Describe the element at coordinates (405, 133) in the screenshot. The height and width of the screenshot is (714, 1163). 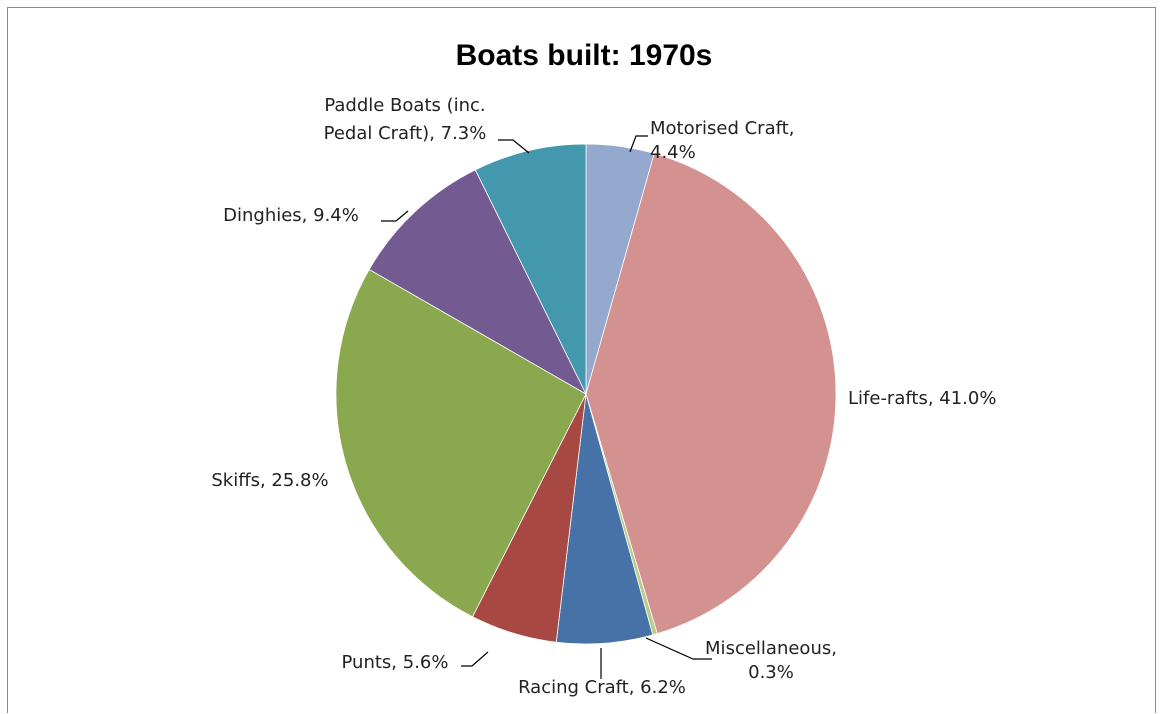
I see `data-label-line: Pedal Craft), 7.3%` at that location.